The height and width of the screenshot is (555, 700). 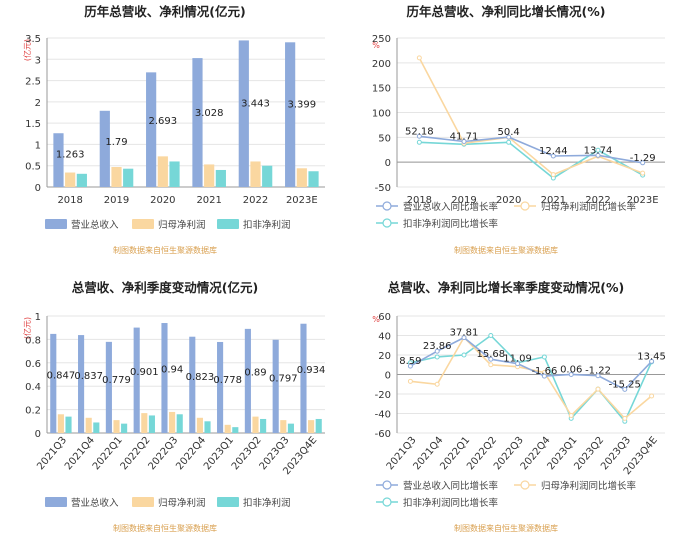 I want to click on data-label: 0.94, so click(x=172, y=370).